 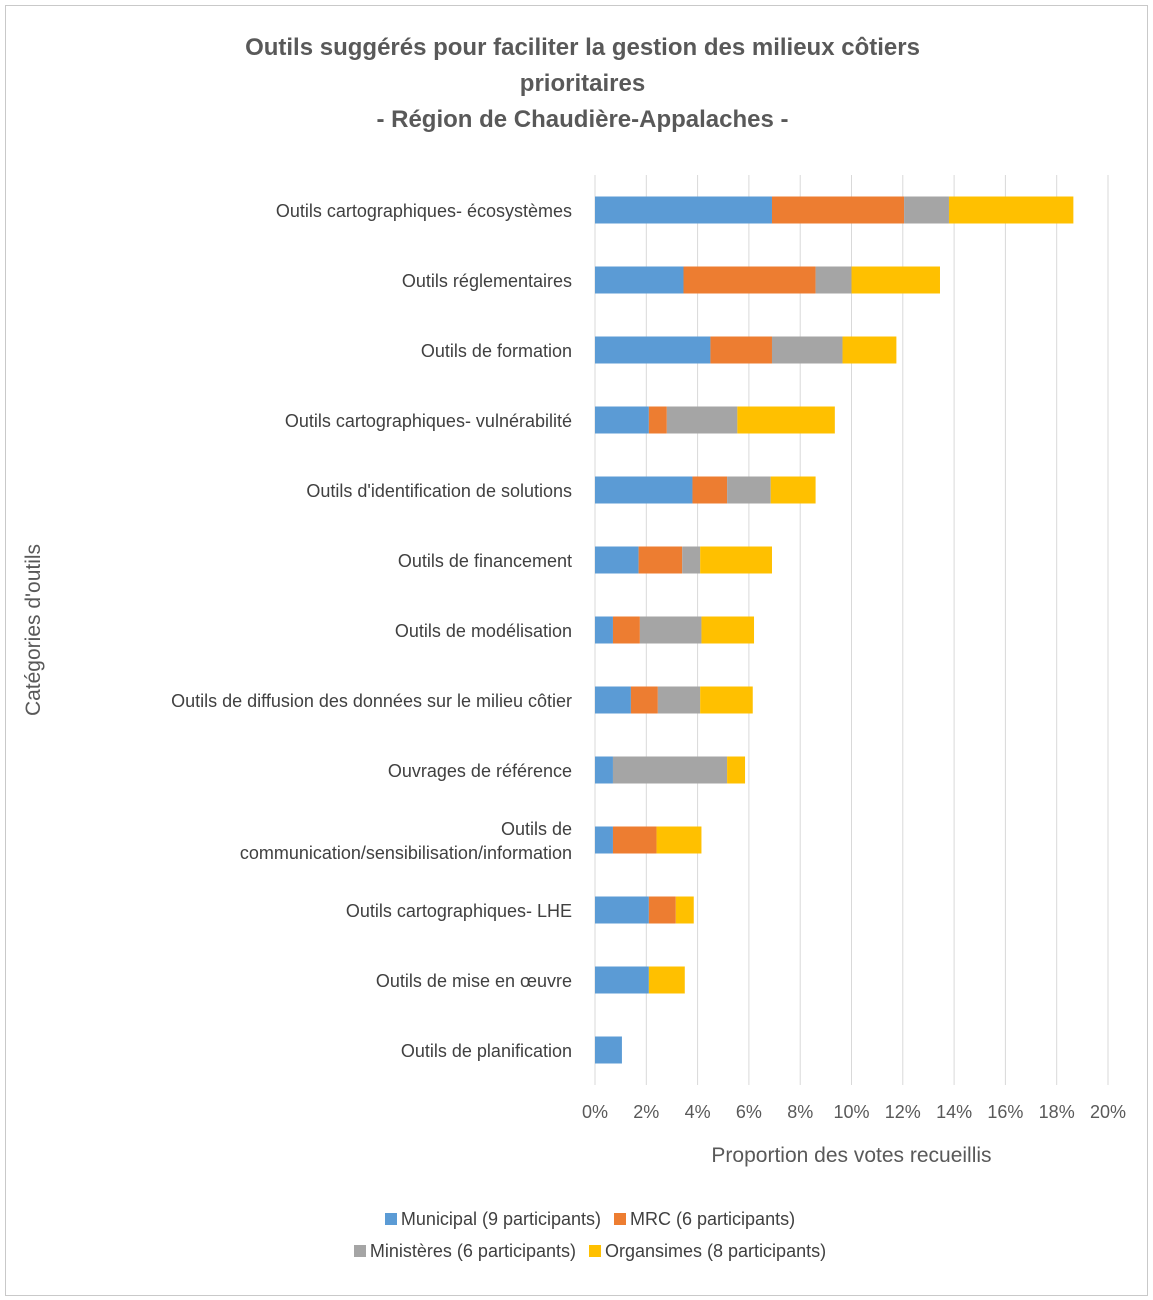 I want to click on legend-swatch-organismes, so click(x=595, y=1251).